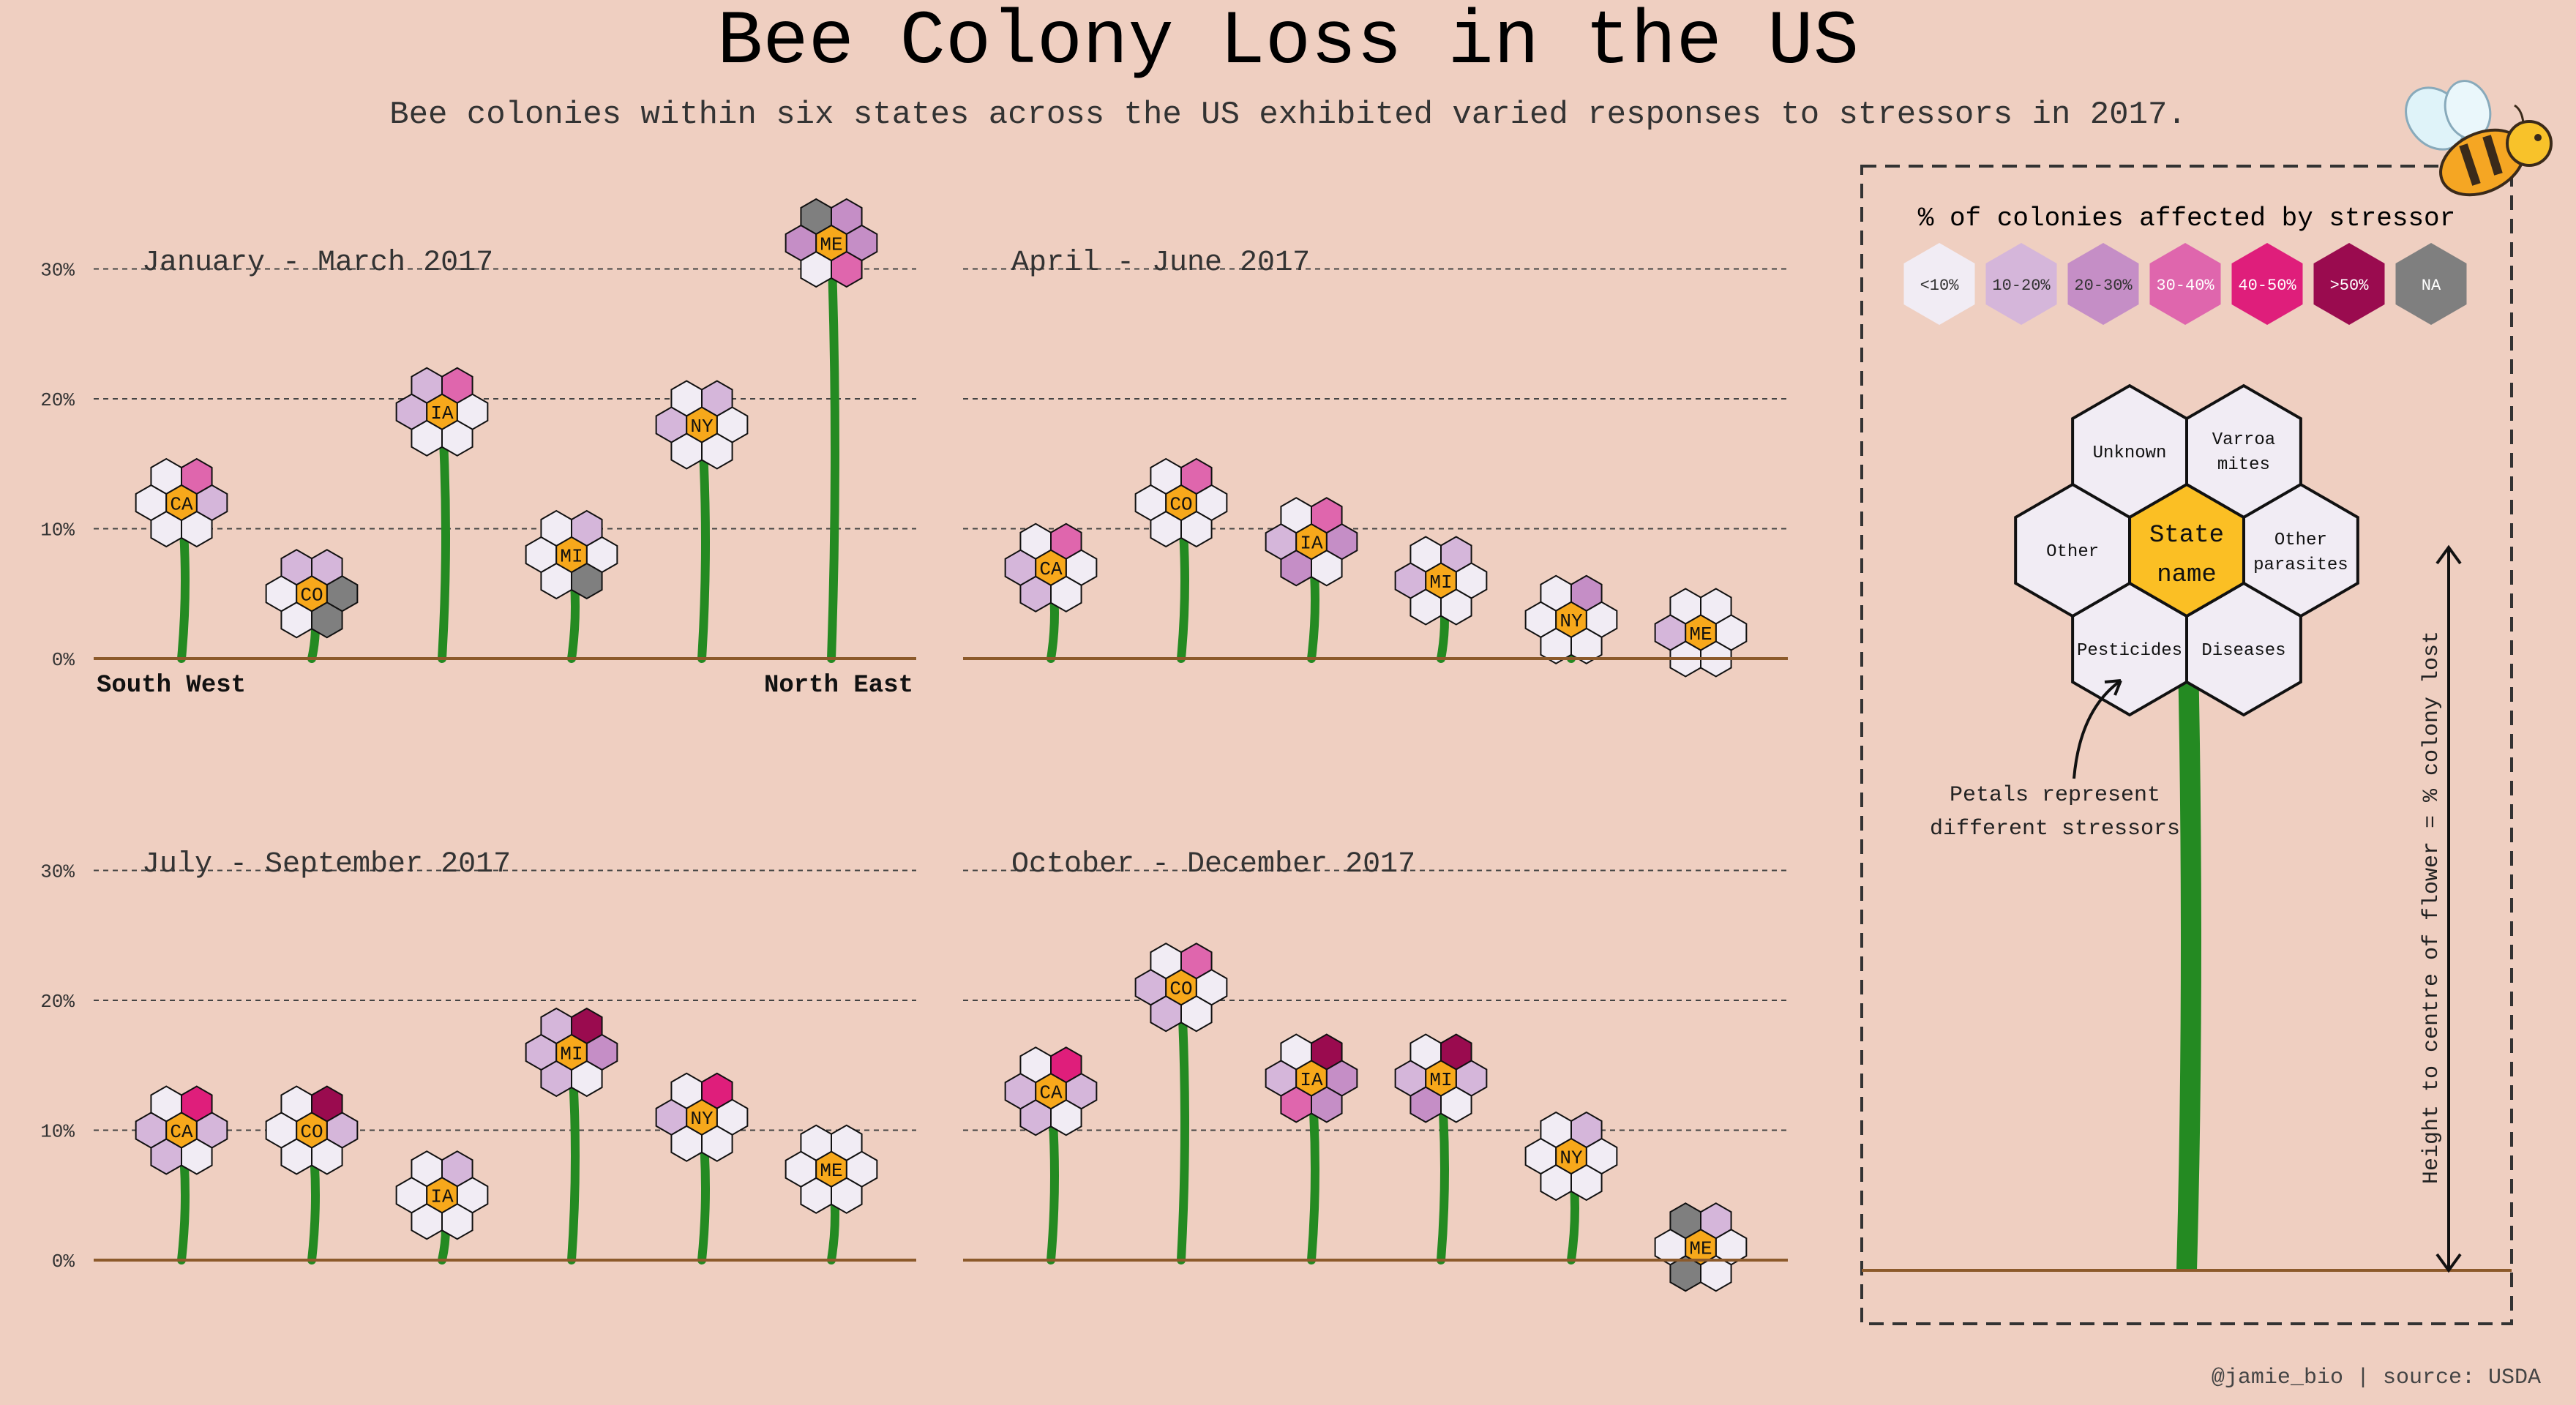 This screenshot has width=2576, height=1405. Describe the element at coordinates (2448, 909) in the screenshot. I see `height-arrow-heads` at that location.